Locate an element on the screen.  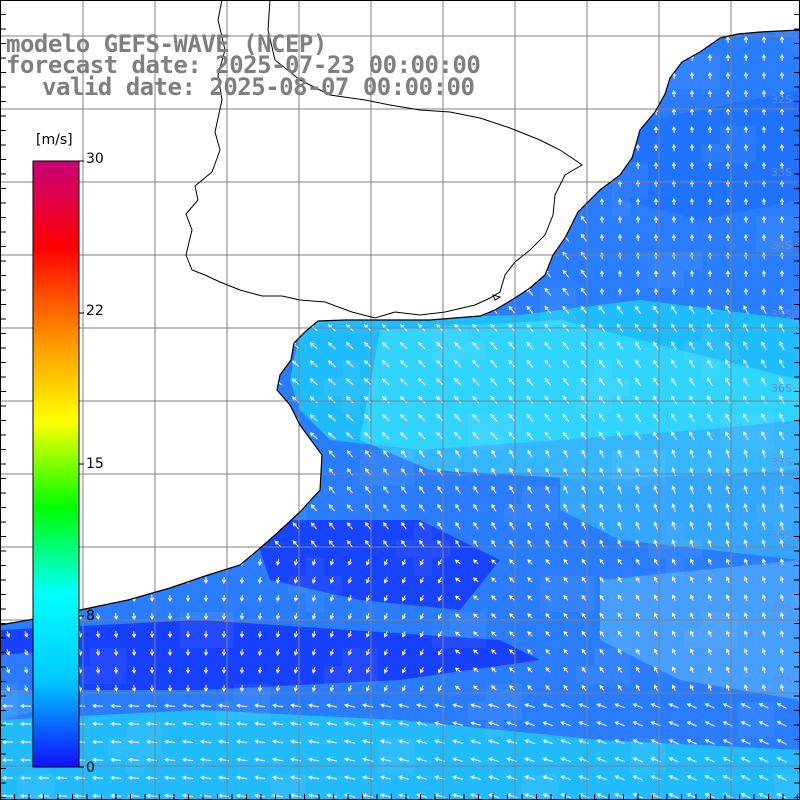
latitude-label: 40S is located at coordinates (781, 680).